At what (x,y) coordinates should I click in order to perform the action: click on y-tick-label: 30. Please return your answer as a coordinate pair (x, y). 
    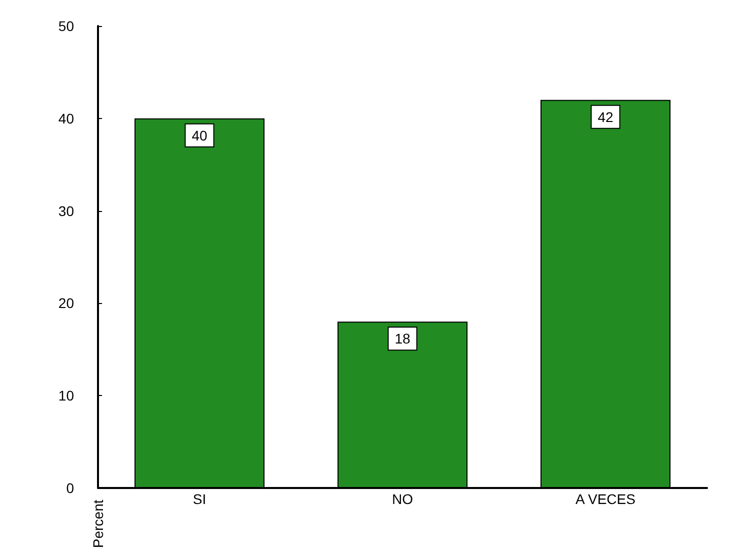
    Looking at the image, I should click on (66, 210).